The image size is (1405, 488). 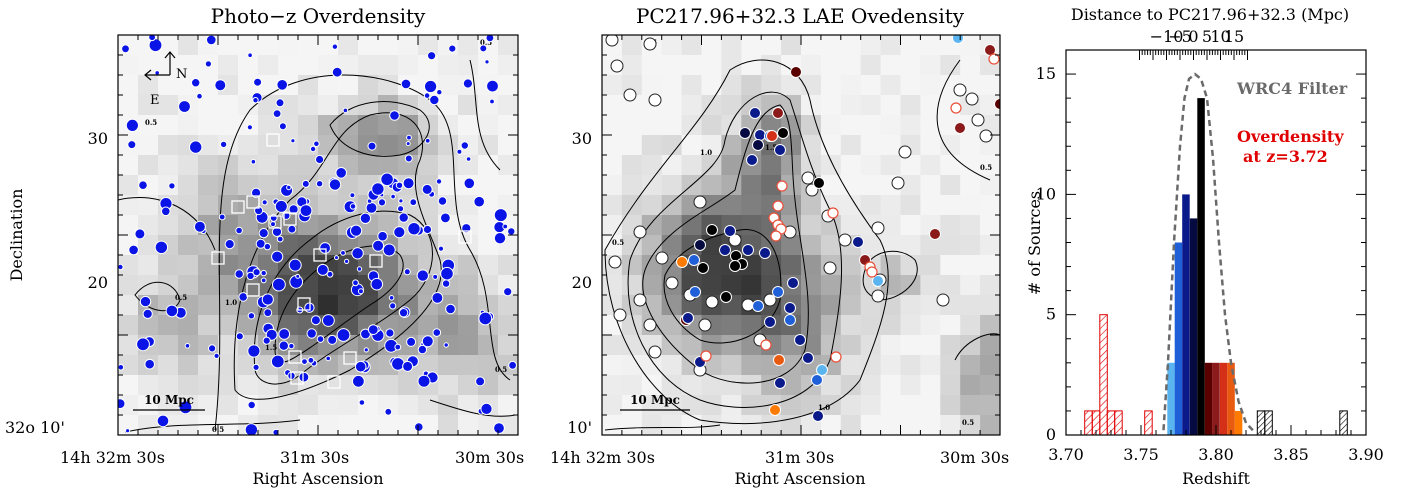 What do you see at coordinates (318, 478) in the screenshot?
I see `left-xlabel: Right Ascension` at bounding box center [318, 478].